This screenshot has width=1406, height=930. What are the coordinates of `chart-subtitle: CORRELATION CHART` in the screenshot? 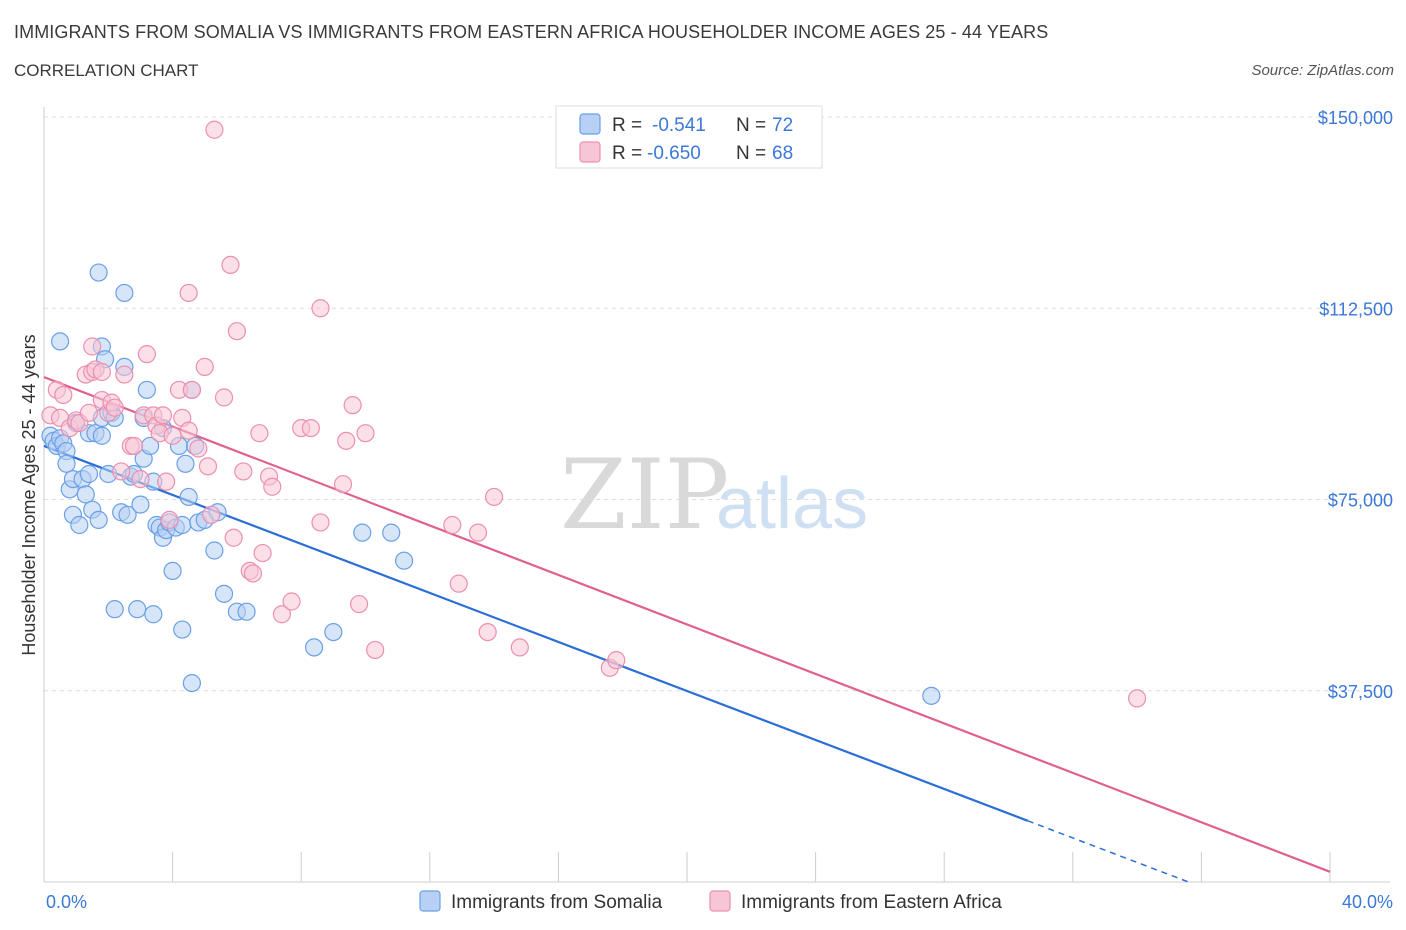 It's located at (106, 70).